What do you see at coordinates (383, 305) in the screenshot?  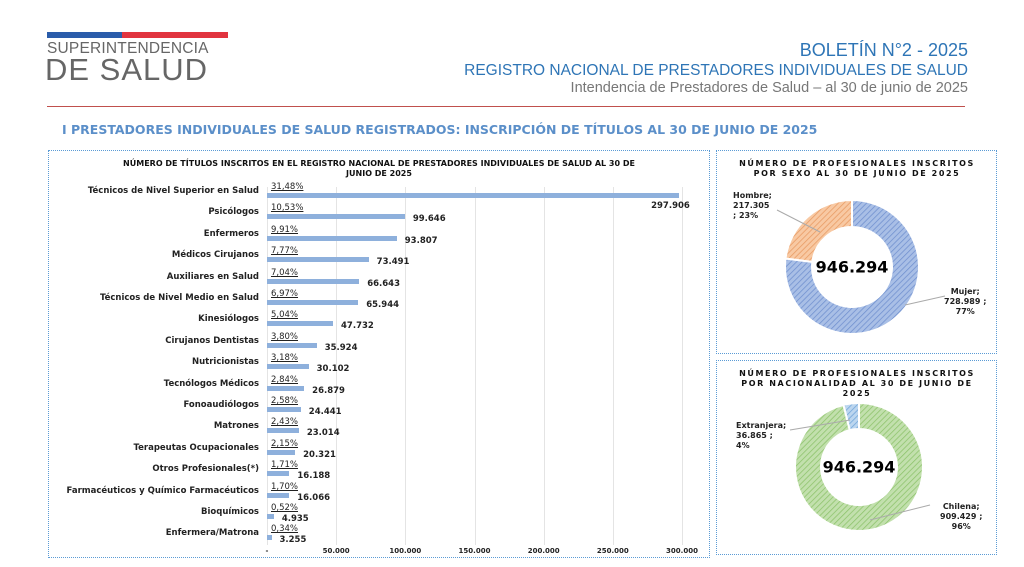 I see `value-label: 65.944` at bounding box center [383, 305].